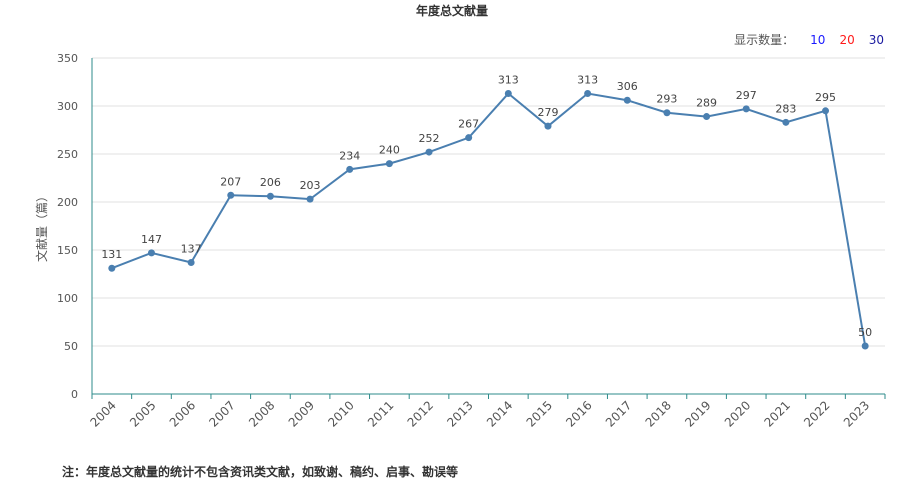 Image resolution: width=904 pixels, height=485 pixels. I want to click on x-tick-label: 2012, so click(420, 413).